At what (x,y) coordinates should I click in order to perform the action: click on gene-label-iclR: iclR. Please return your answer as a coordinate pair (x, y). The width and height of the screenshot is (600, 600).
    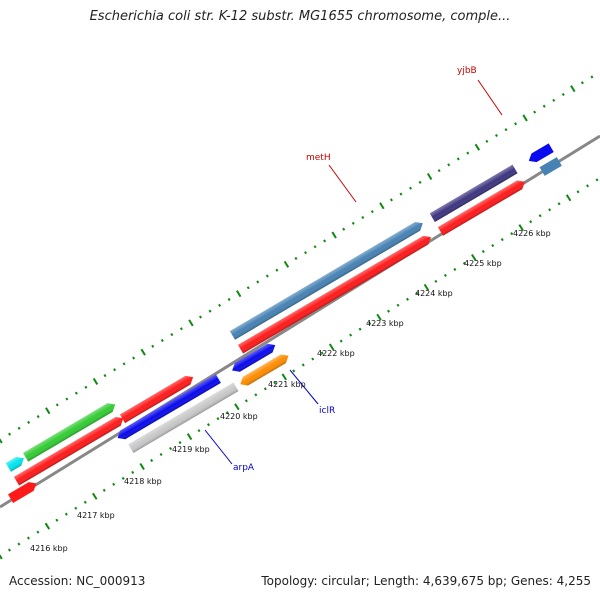
    Looking at the image, I should click on (327, 411).